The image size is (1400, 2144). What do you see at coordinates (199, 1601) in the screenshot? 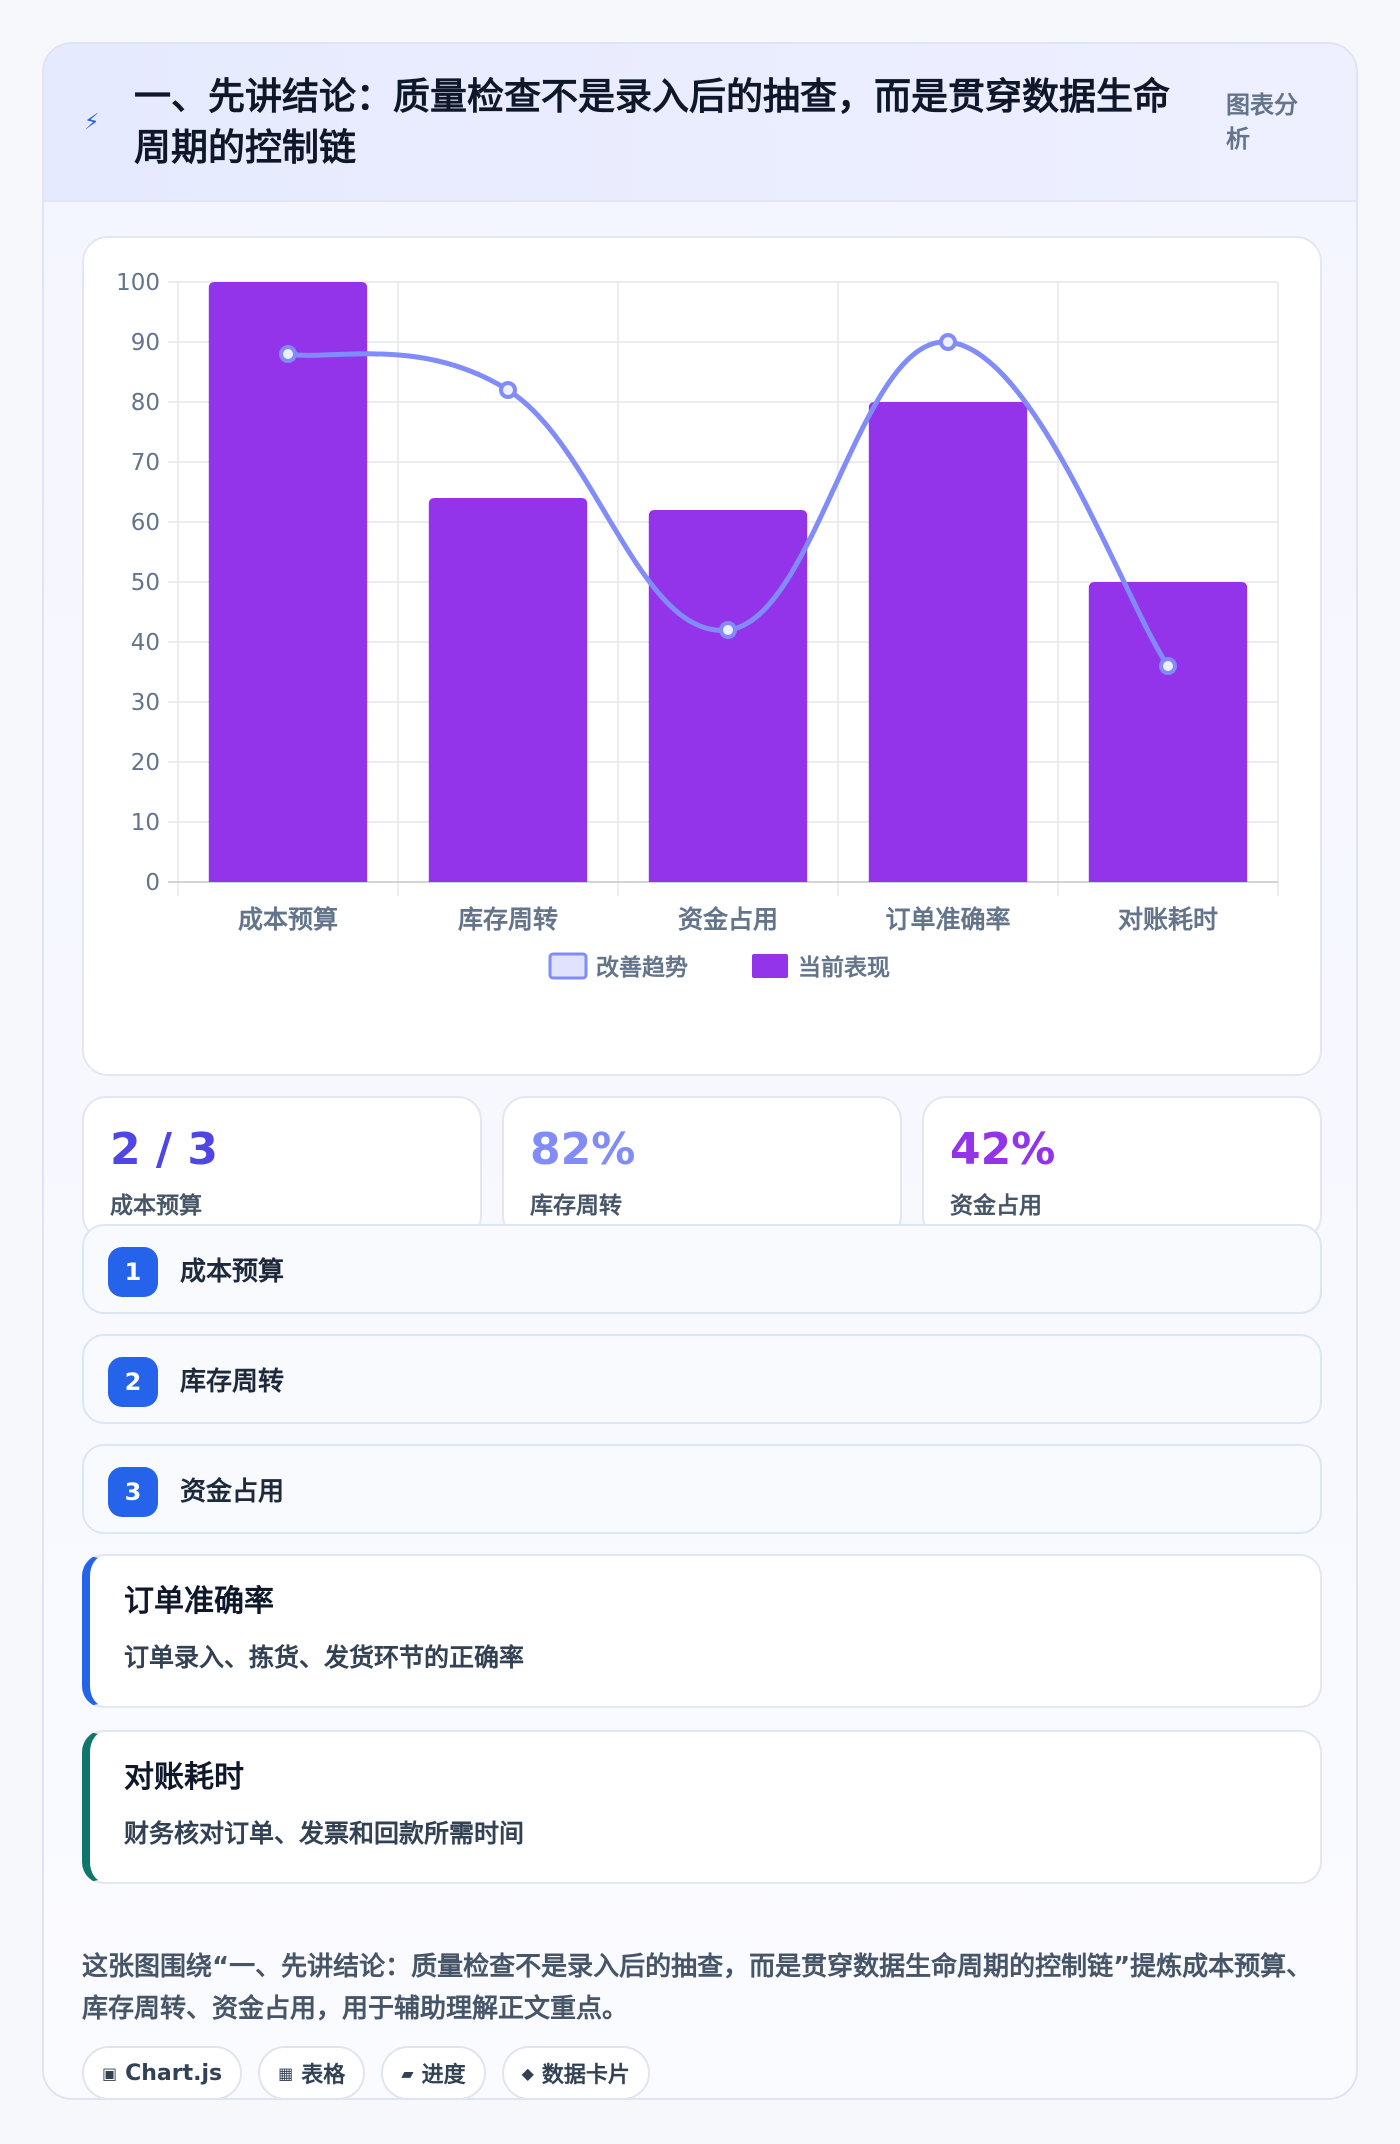
I see `info-title: 订单准确率` at bounding box center [199, 1601].